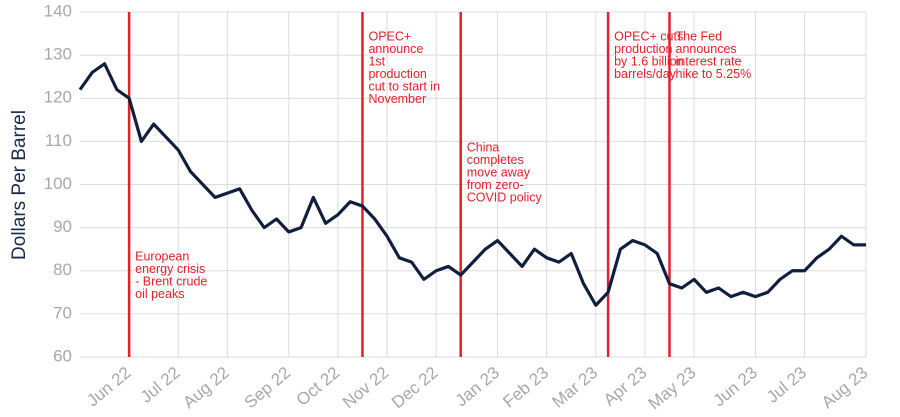 The width and height of the screenshot is (900, 417). Describe the element at coordinates (648, 36) in the screenshot. I see `event-label: OPEC+ cuts` at that location.